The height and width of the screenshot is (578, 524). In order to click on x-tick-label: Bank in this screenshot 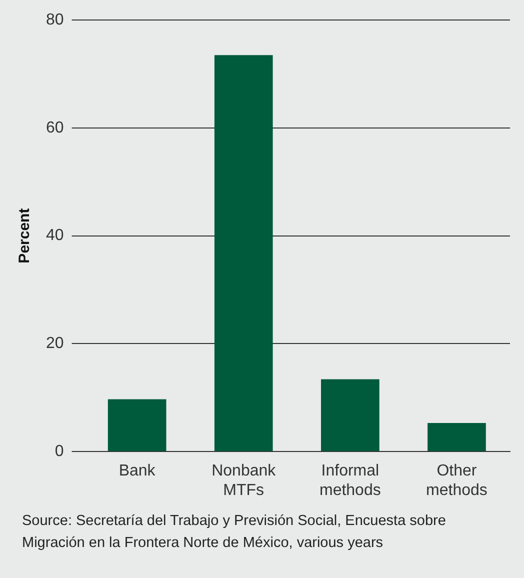, I will do `click(137, 471)`.